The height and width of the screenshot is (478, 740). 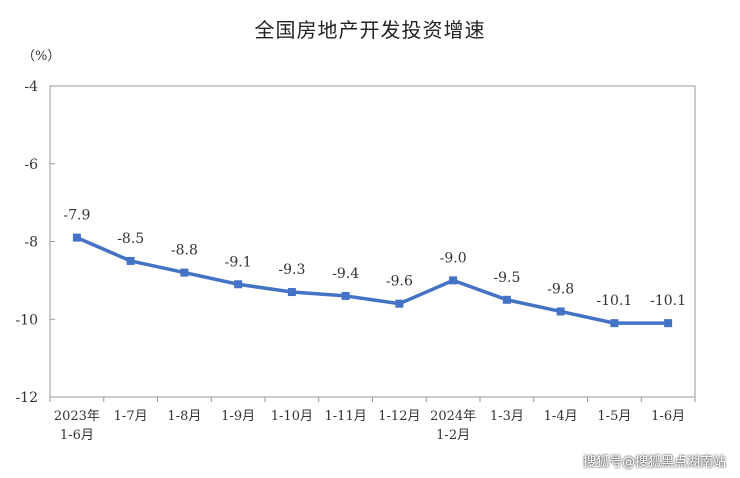 What do you see at coordinates (399, 282) in the screenshot?
I see `data-label: -9.6` at bounding box center [399, 282].